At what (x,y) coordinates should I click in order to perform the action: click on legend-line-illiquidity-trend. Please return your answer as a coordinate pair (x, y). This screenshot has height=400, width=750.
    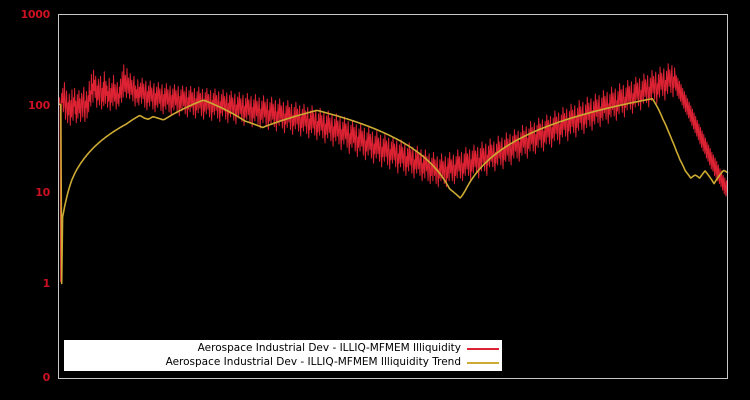
    Looking at the image, I should click on (484, 362).